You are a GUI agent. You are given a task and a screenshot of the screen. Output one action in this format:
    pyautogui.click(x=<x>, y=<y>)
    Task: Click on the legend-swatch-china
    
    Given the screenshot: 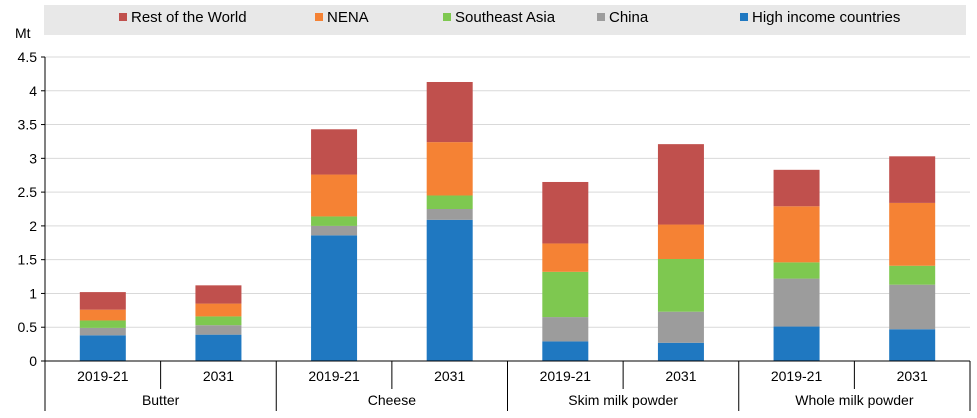 What is the action you would take?
    pyautogui.click(x=601, y=17)
    